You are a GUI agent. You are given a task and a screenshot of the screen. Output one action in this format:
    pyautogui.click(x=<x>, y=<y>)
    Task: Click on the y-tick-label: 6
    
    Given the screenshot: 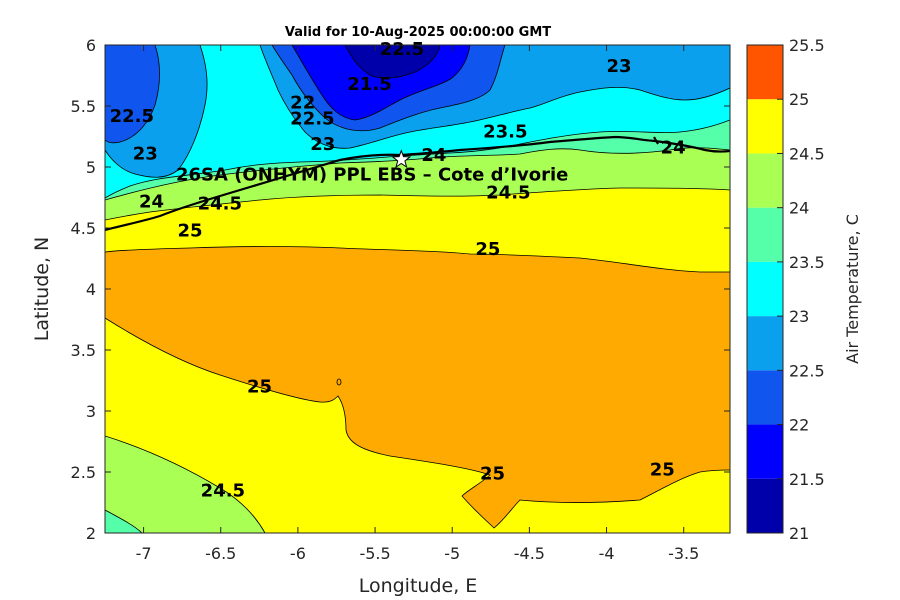 What is the action you would take?
    pyautogui.click(x=91, y=45)
    